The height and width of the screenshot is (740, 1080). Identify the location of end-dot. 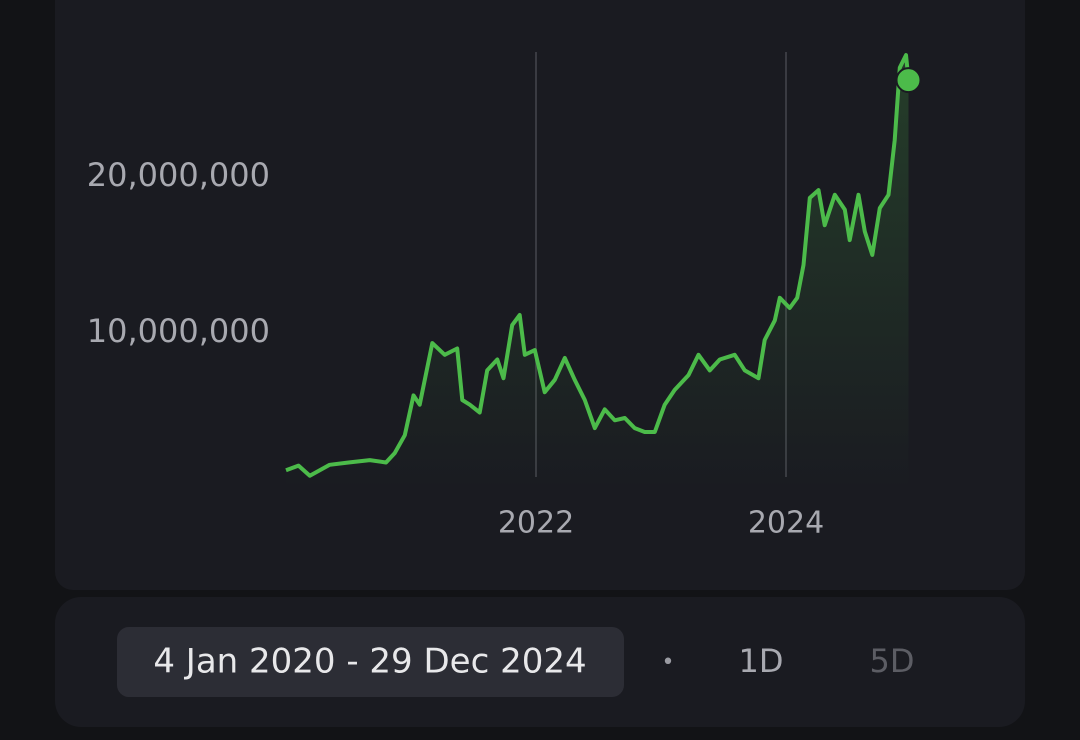
(908, 80).